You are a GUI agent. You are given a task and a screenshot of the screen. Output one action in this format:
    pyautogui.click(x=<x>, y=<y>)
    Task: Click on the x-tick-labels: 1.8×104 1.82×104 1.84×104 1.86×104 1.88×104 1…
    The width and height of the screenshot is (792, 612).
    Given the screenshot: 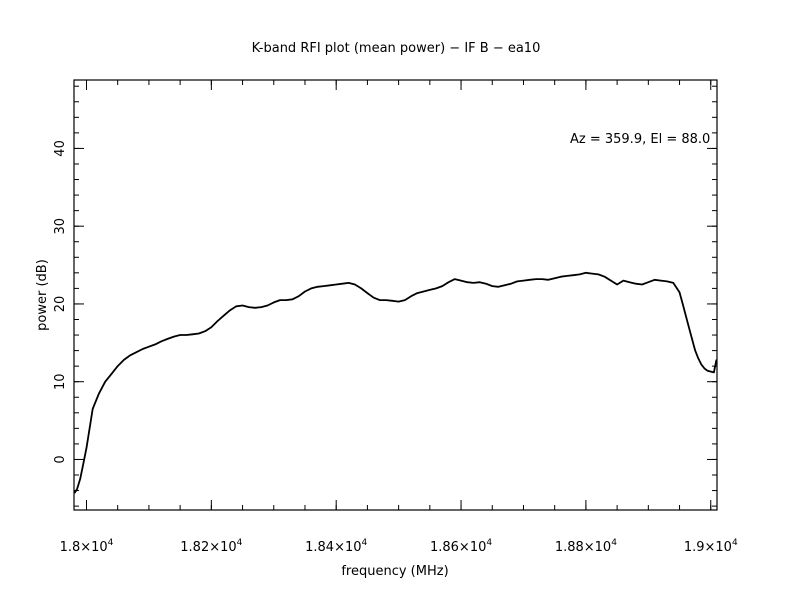 What is the action you would take?
    pyautogui.click(x=399, y=546)
    